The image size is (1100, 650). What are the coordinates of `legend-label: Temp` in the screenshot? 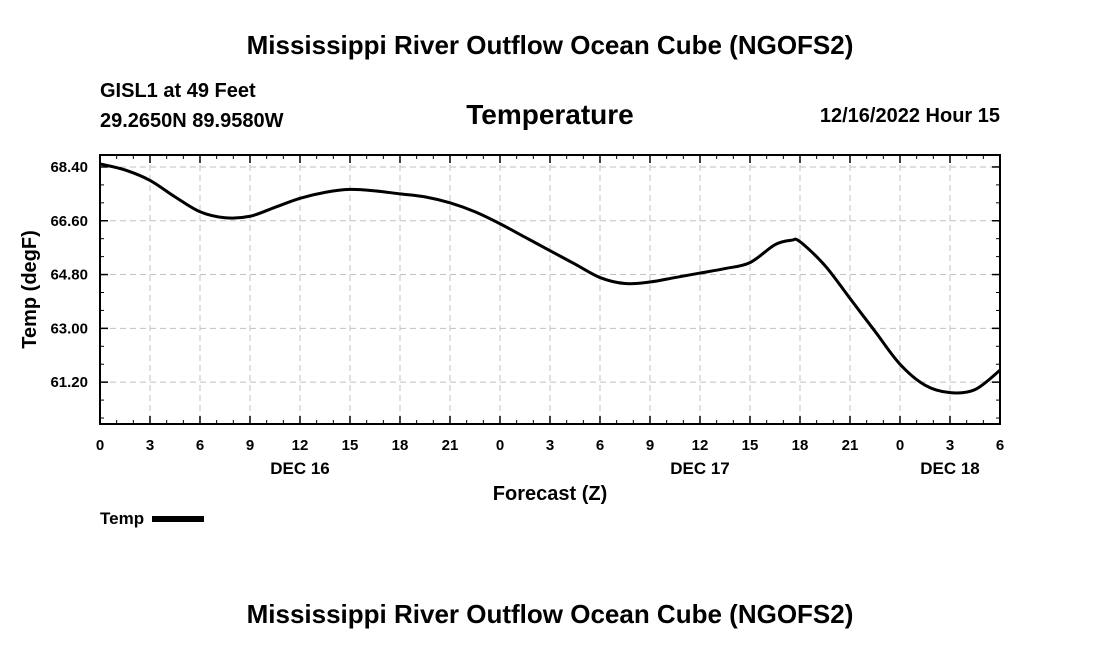 It's located at (122, 518).